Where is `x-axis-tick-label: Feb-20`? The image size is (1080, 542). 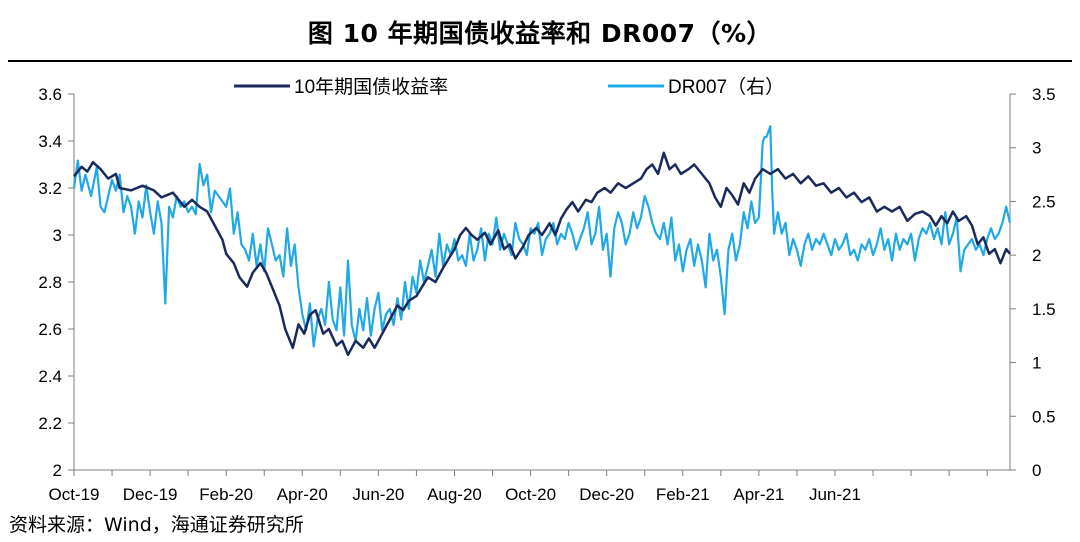 x-axis-tick-label: Feb-20 is located at coordinates (226, 494).